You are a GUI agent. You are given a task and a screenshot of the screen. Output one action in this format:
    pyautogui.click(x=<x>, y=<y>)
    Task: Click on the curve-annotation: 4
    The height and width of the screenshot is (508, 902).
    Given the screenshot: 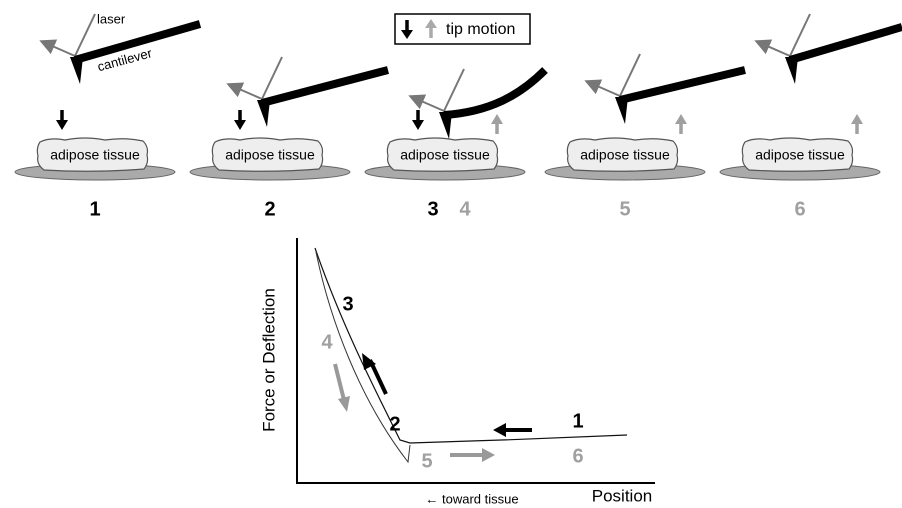 What is the action you would take?
    pyautogui.click(x=327, y=342)
    